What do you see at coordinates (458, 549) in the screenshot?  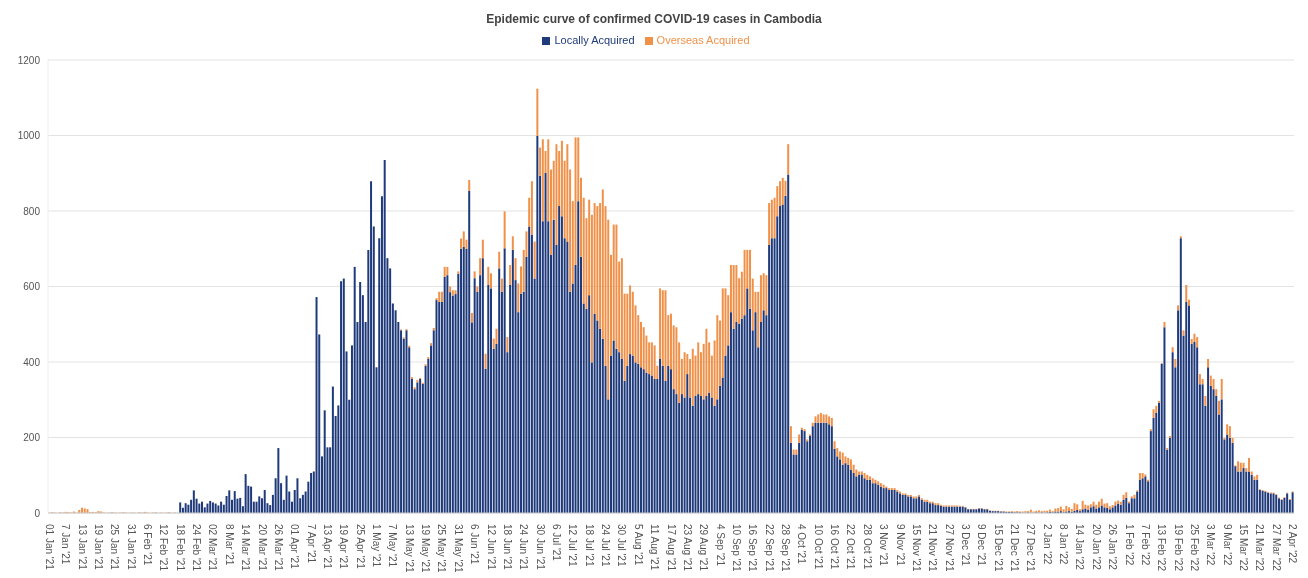 I see `x-tick-label: 31 May '21` at bounding box center [458, 549].